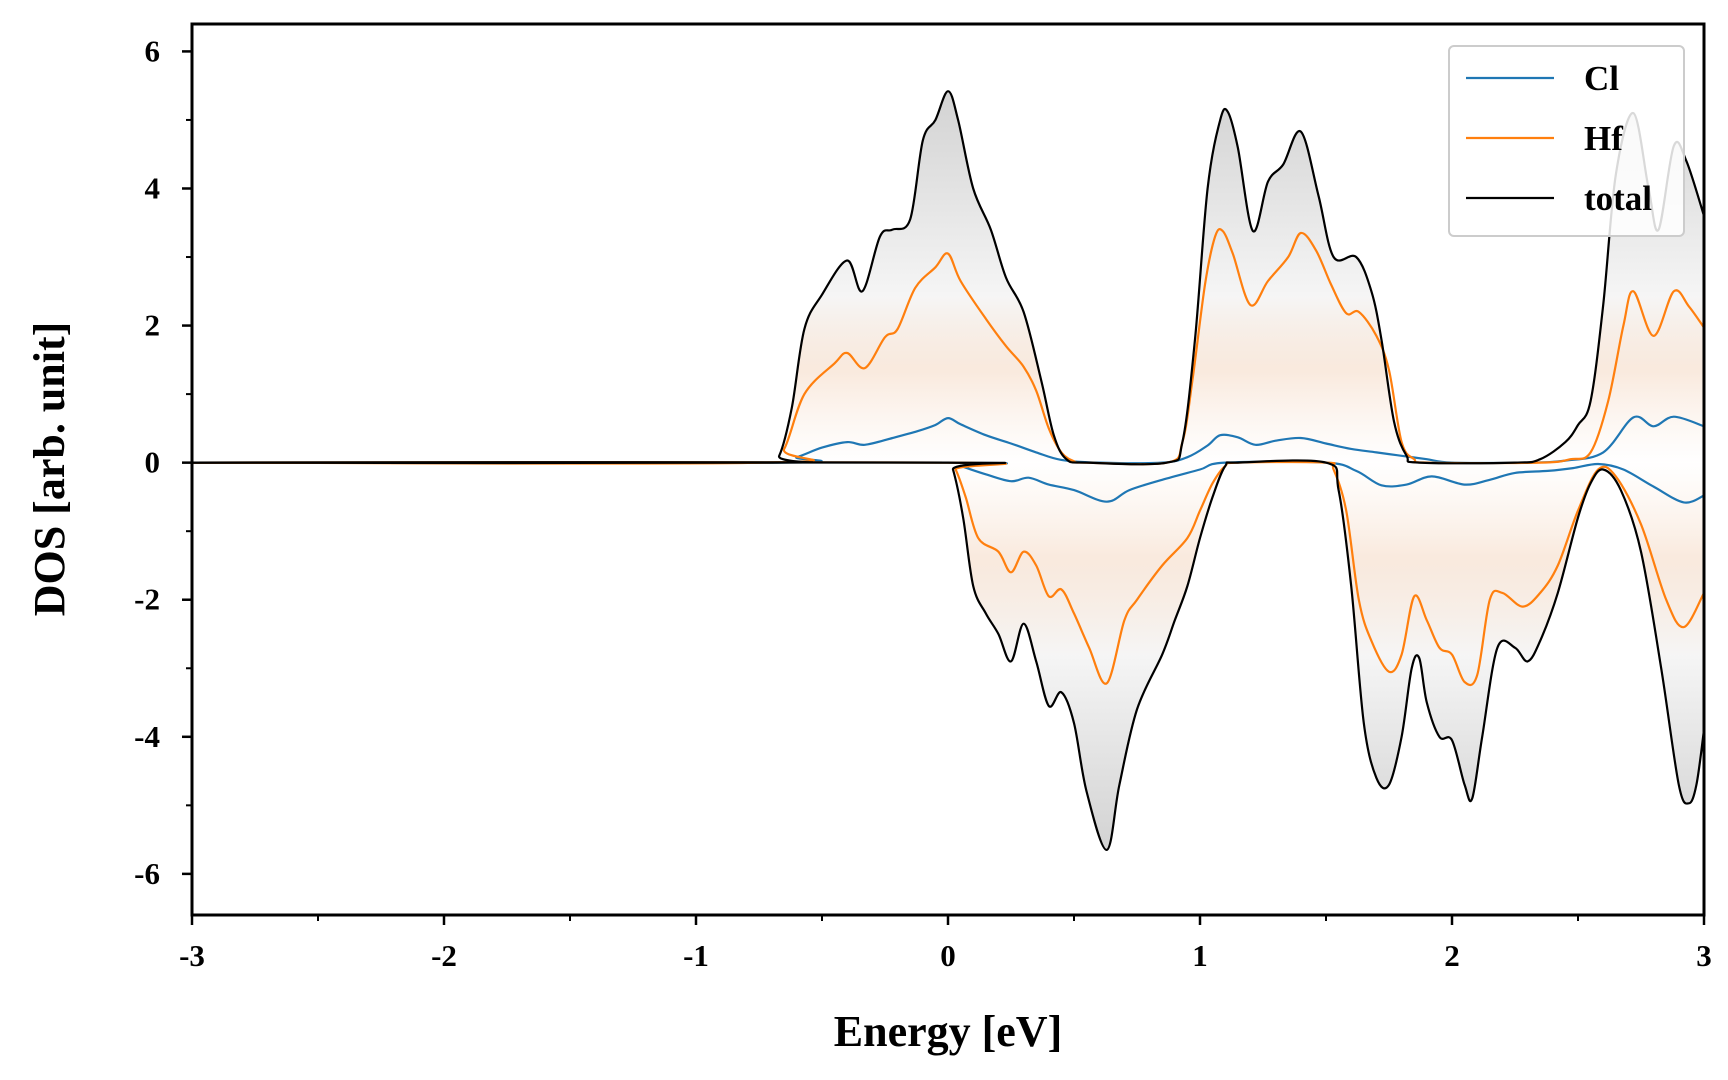  I want to click on x-tick-label: 2, so click(1452, 955).